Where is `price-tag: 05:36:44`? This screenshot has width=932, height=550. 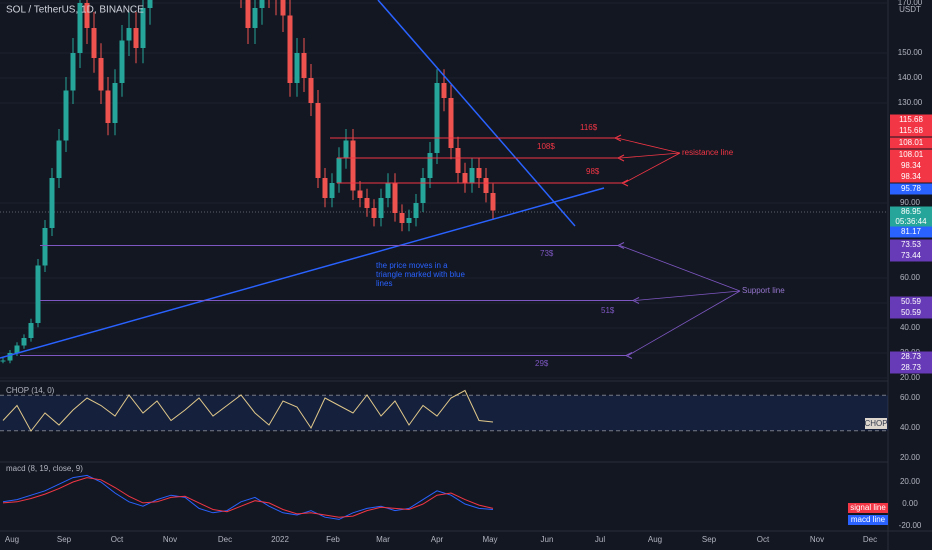
price-tag: 05:36:44 is located at coordinates (911, 221).